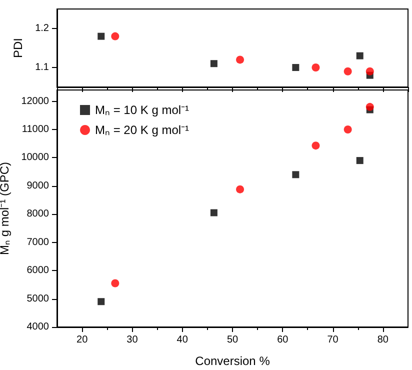  Describe the element at coordinates (132, 340) in the screenshot. I see `x-tick-label: 30` at that location.